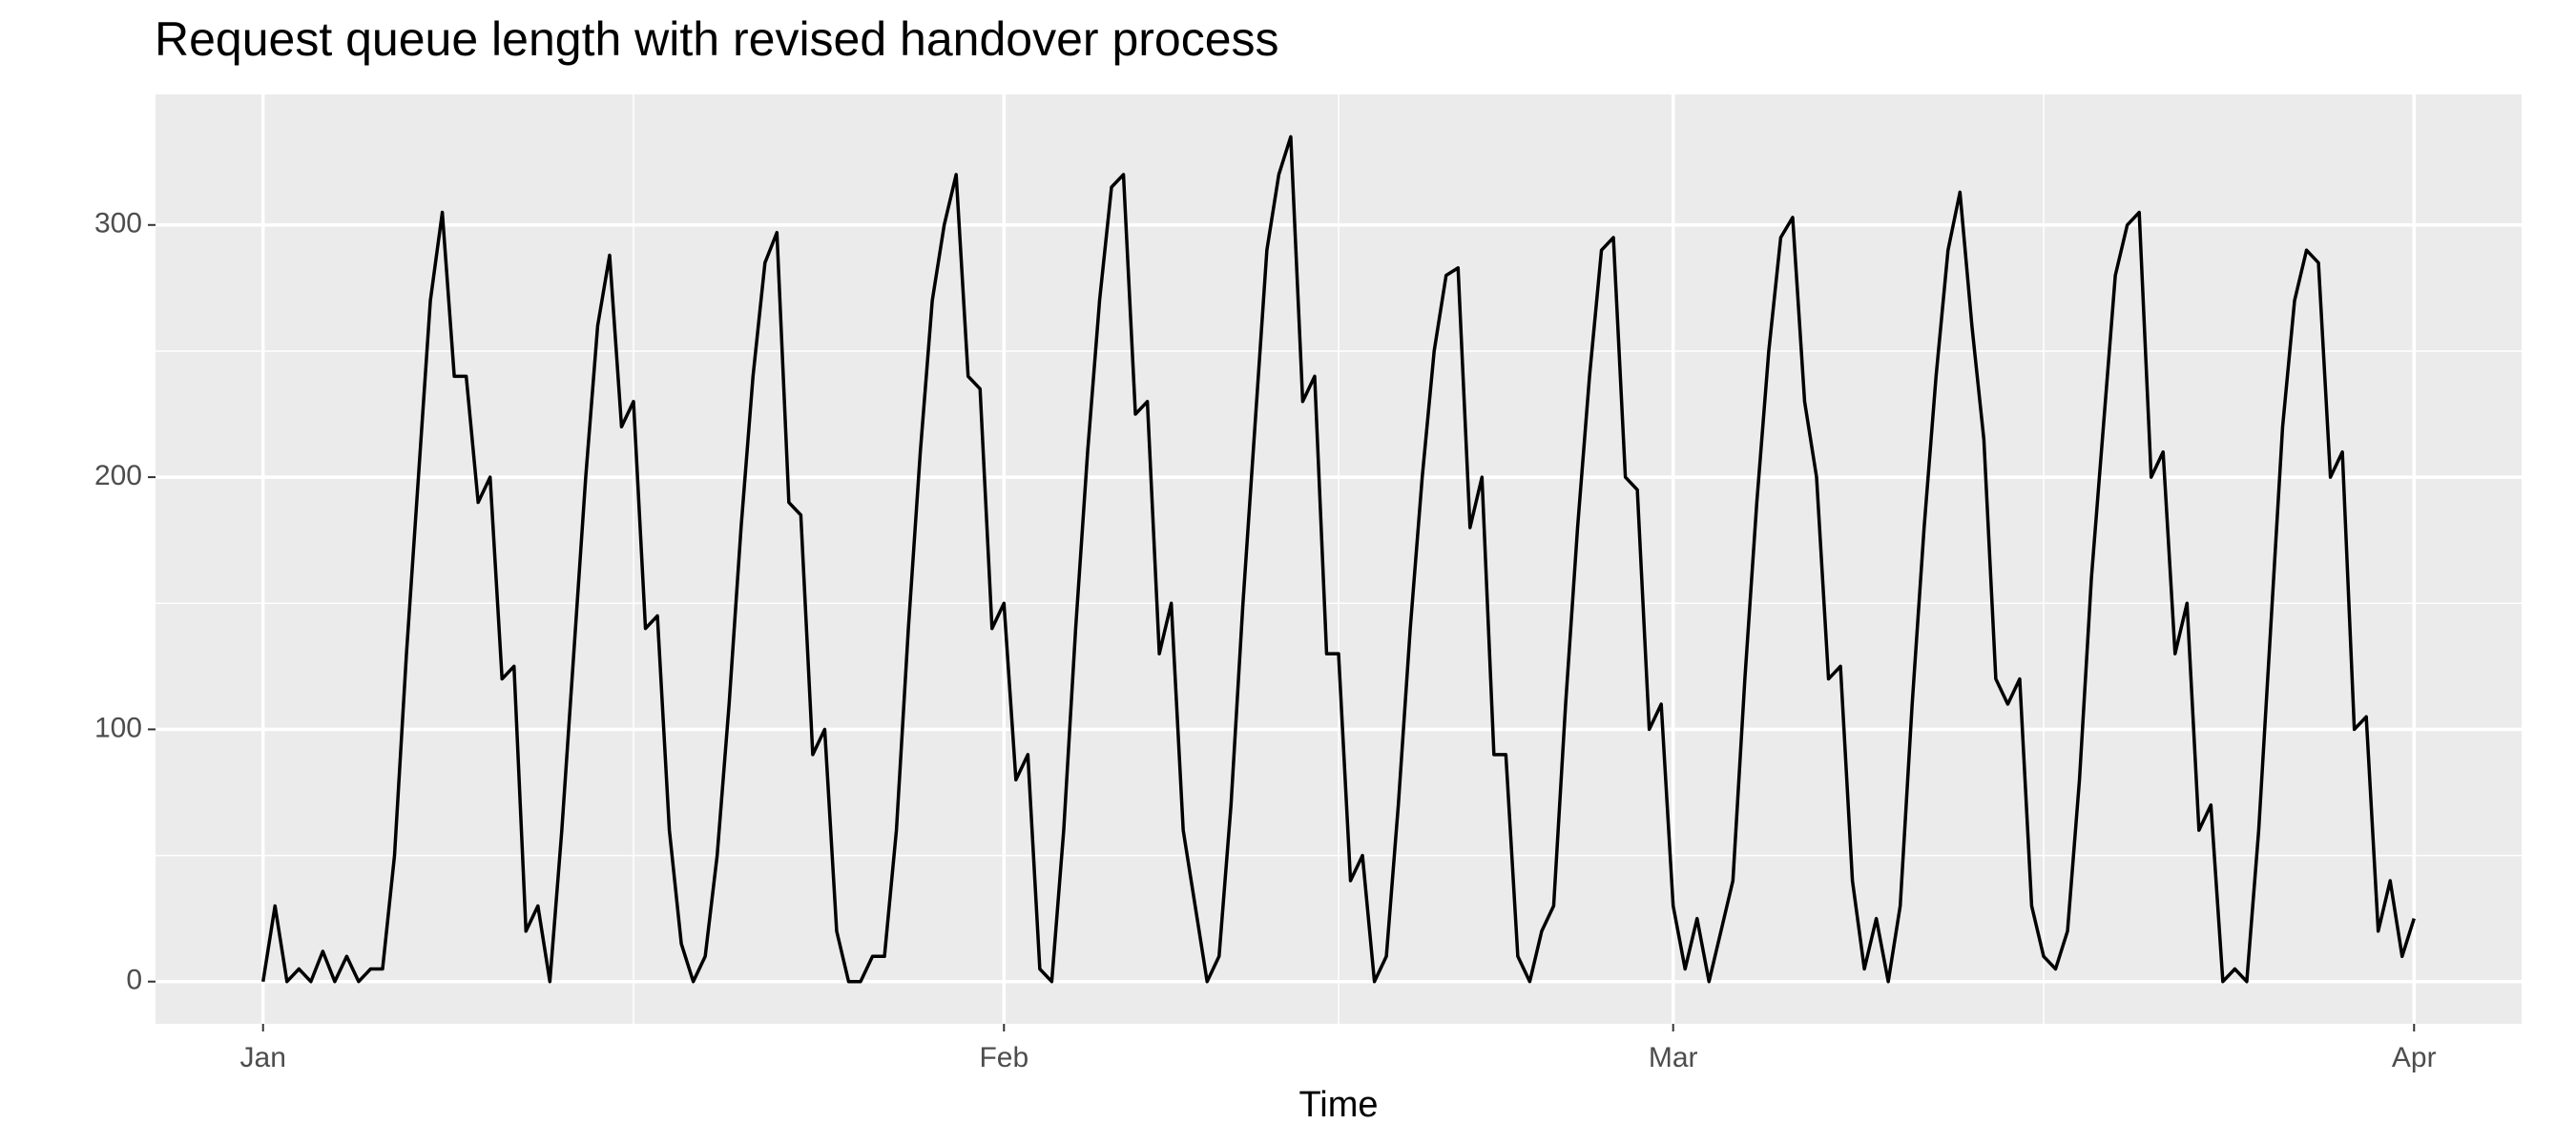 The image size is (2576, 1145). I want to click on x-tick-label: Feb, so click(1003, 1057).